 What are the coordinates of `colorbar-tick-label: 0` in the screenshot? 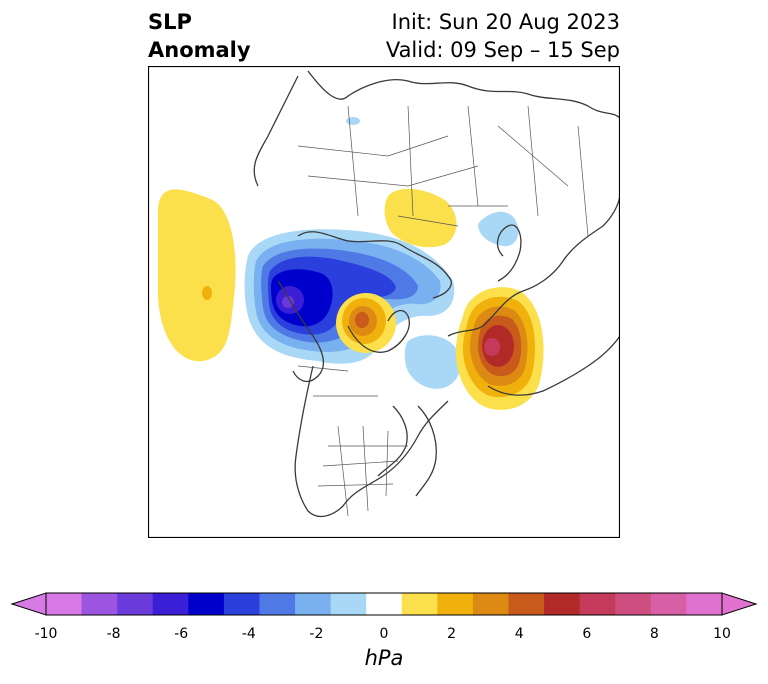 It's located at (384, 634).